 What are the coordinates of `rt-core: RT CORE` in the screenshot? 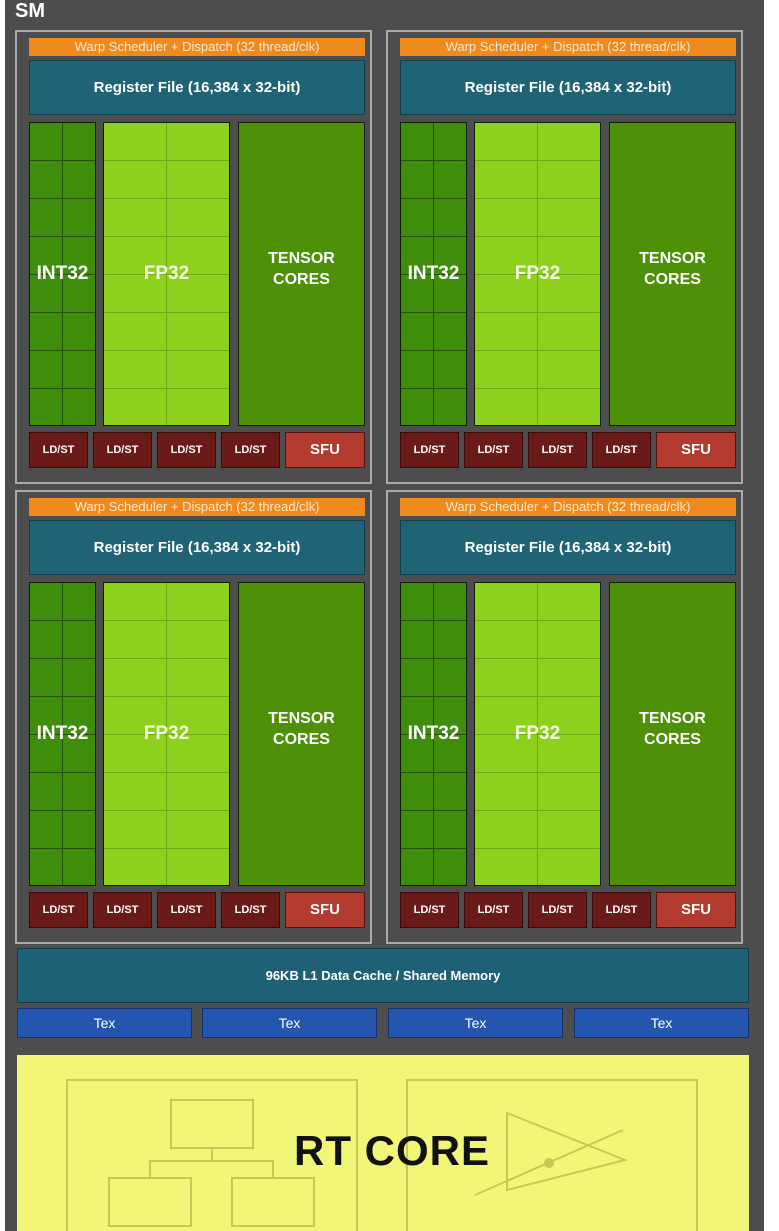 It's located at (383, 1143).